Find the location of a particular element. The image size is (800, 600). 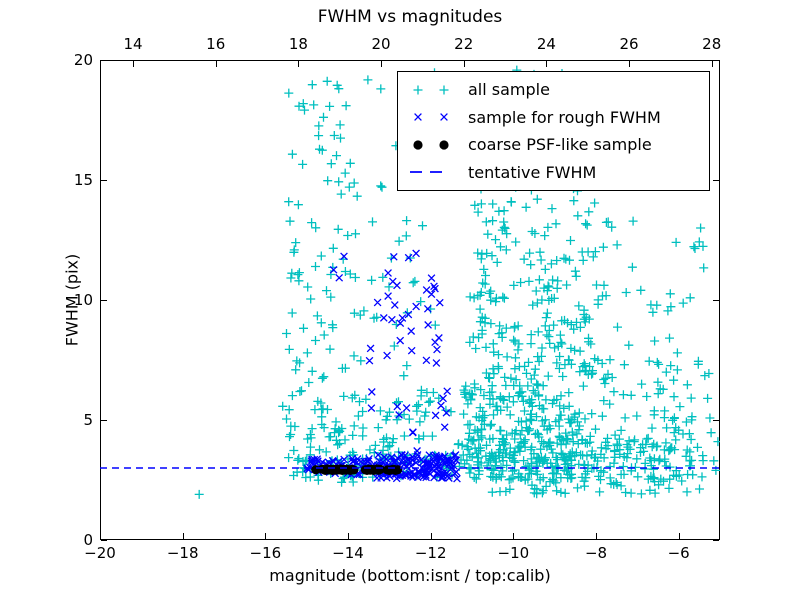

x-tick-label-bottom: −14 is located at coordinates (348, 553).